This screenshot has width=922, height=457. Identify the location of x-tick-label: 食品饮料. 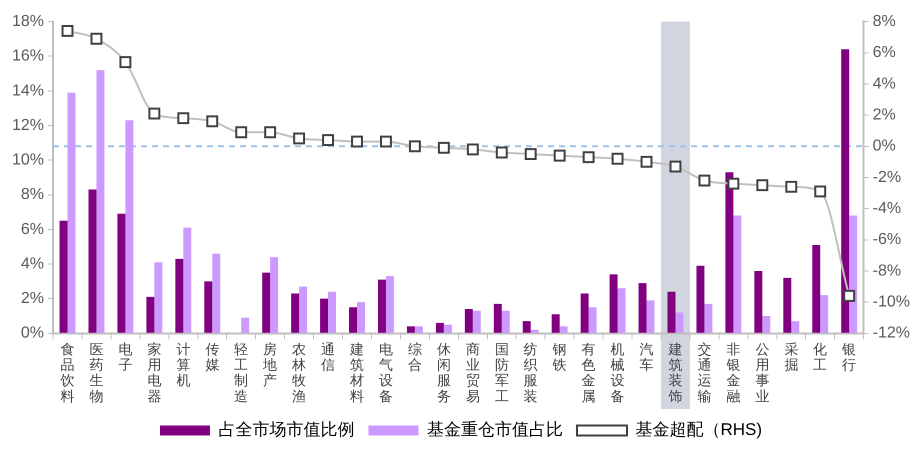
(67, 373).